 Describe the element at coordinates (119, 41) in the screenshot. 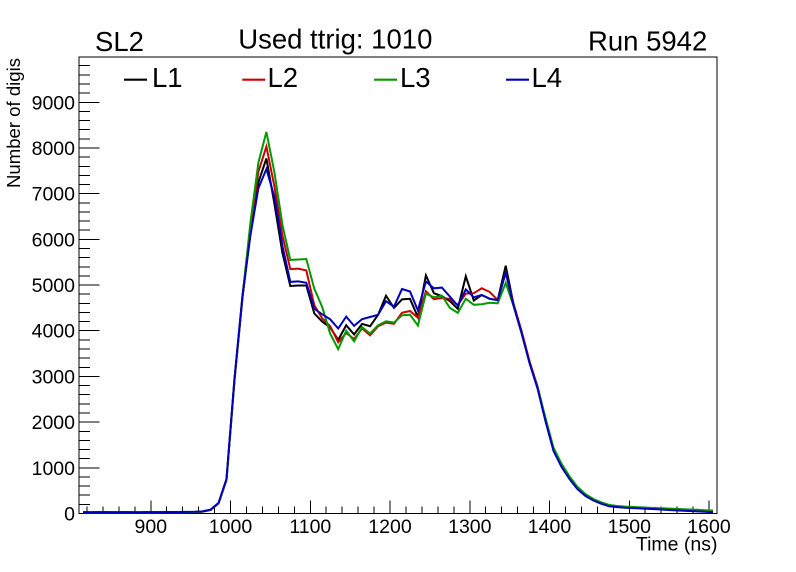

I see `svg-text: SL2` at that location.